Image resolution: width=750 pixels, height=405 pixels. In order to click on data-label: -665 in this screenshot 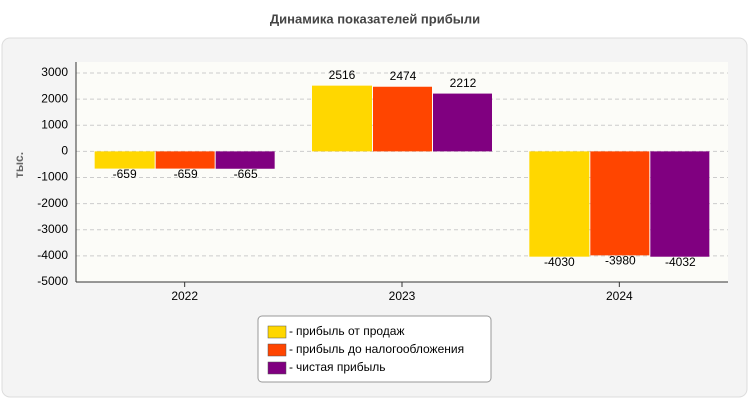, I will do `click(246, 174)`.